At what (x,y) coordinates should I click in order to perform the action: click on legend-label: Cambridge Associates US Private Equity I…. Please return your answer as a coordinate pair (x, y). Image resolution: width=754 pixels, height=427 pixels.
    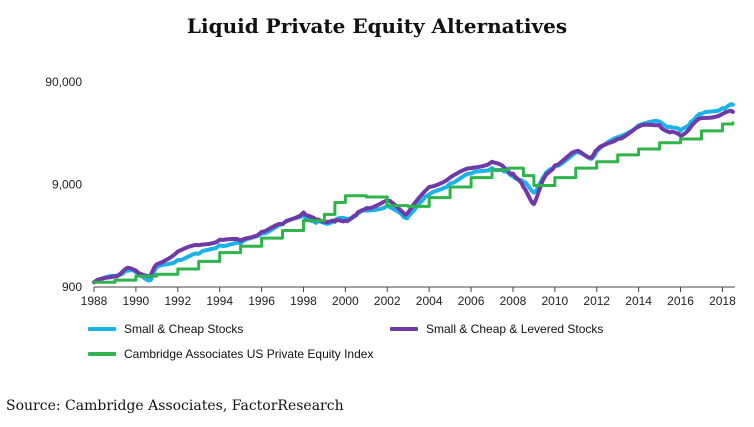
    Looking at the image, I should click on (249, 354).